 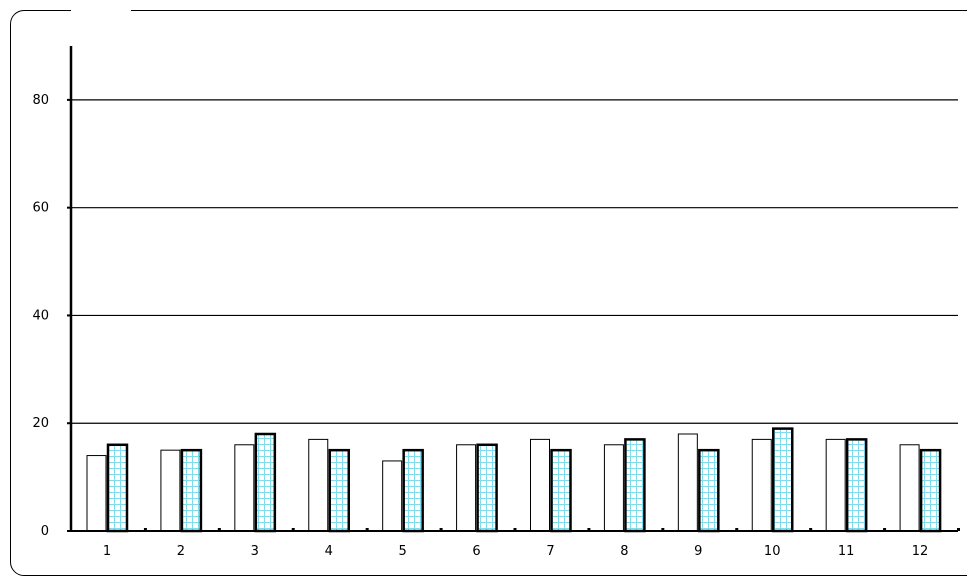 What do you see at coordinates (40, 208) in the screenshot?
I see `y-tick-label: 60` at bounding box center [40, 208].